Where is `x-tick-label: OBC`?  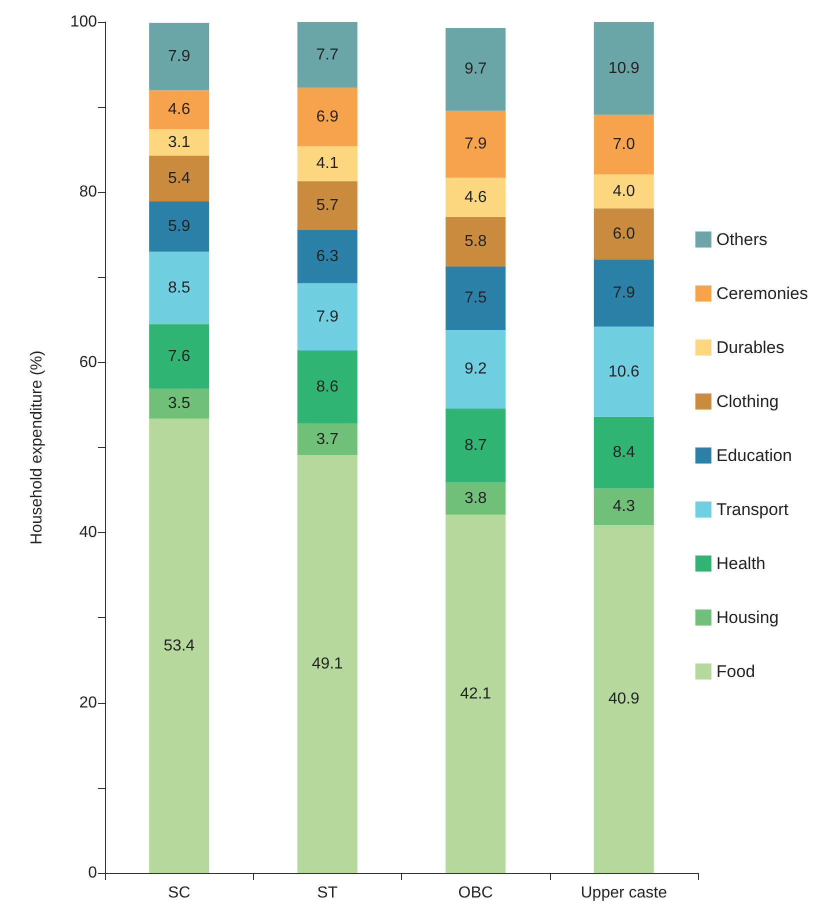
x-tick-label: OBC is located at coordinates (475, 893).